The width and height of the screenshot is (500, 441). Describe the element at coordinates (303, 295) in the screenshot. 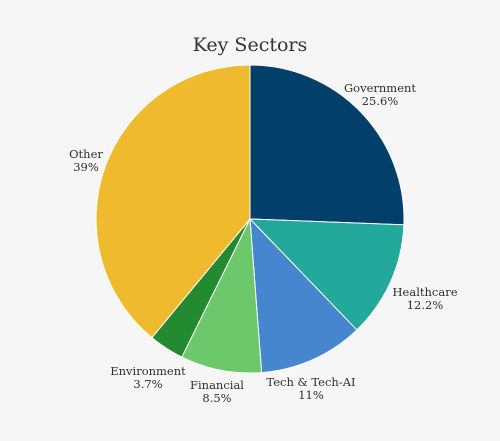

I see `pie-slice-tech-tech-ai` at that location.